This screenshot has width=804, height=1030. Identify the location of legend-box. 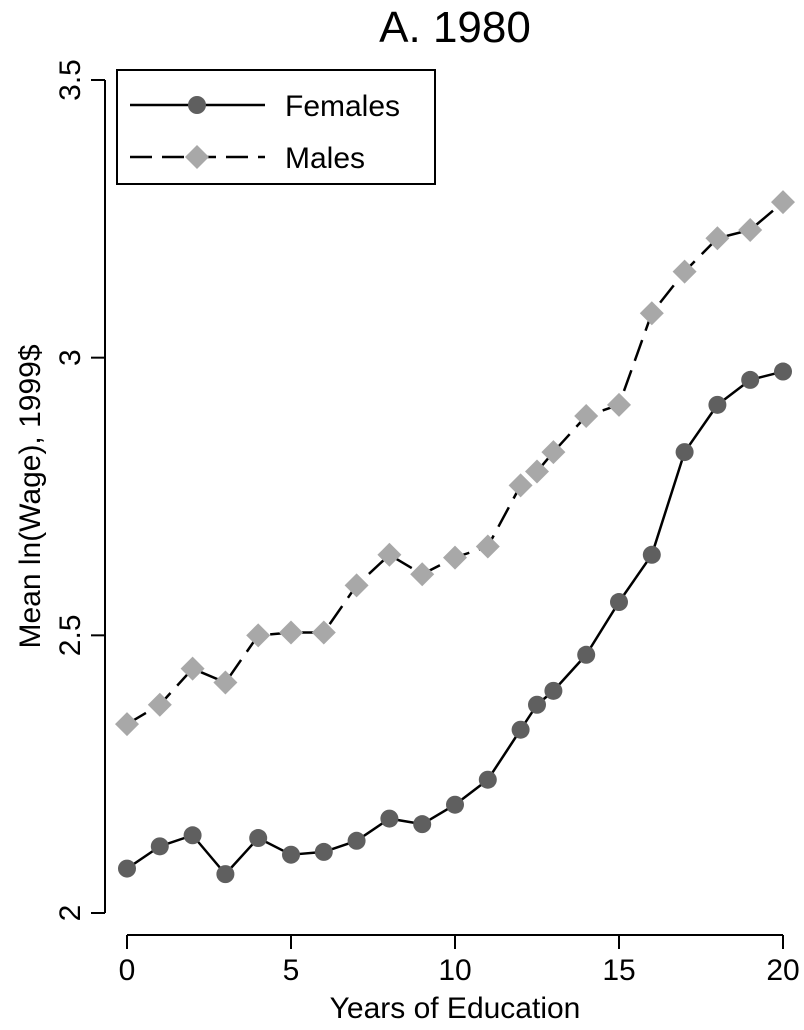
(276, 127).